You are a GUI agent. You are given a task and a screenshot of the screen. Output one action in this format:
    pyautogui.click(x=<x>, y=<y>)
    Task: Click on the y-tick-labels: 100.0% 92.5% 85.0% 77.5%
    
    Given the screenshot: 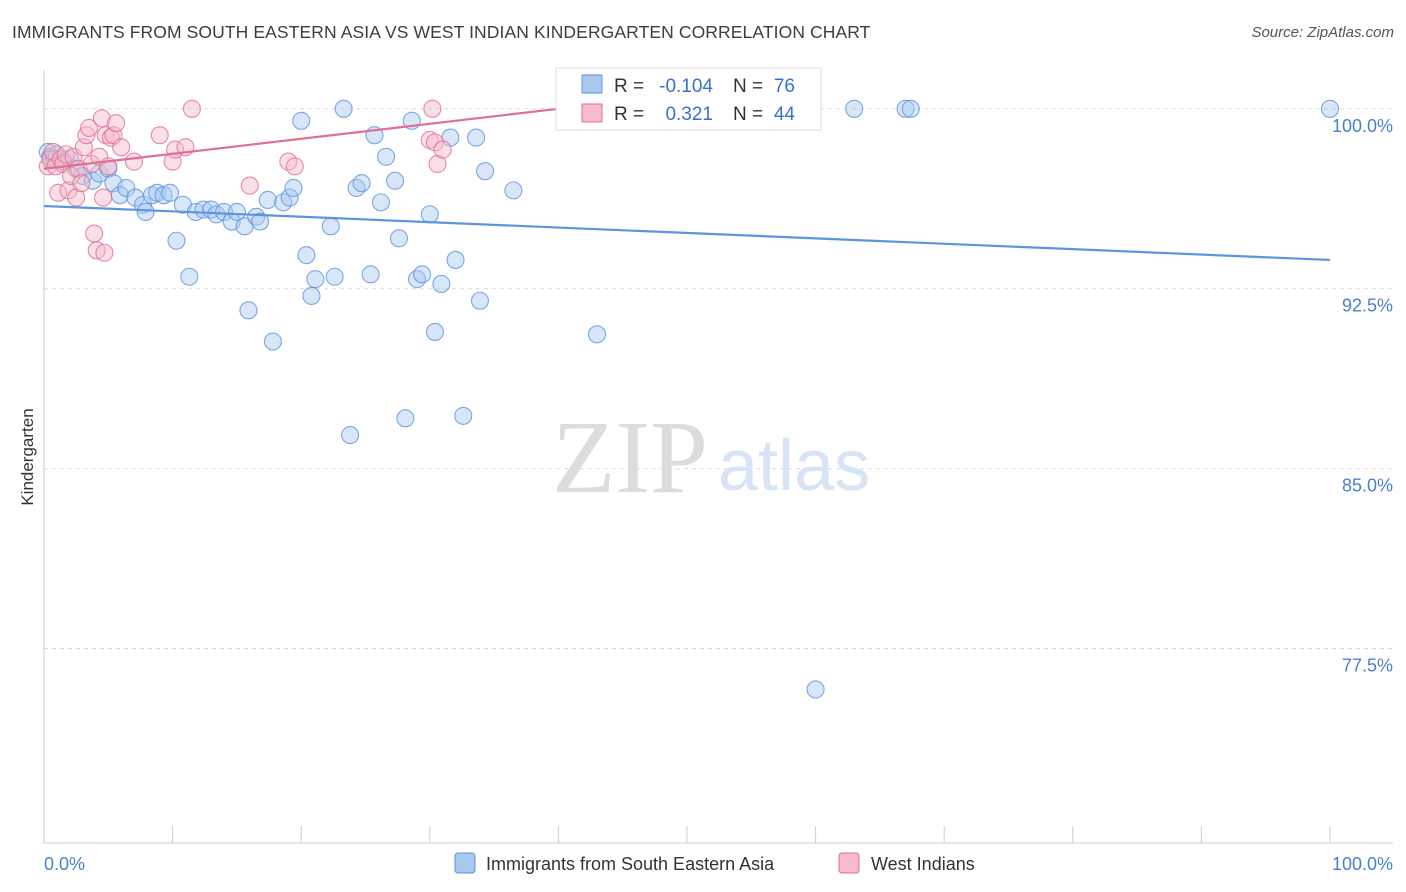 What is the action you would take?
    pyautogui.click(x=1362, y=396)
    